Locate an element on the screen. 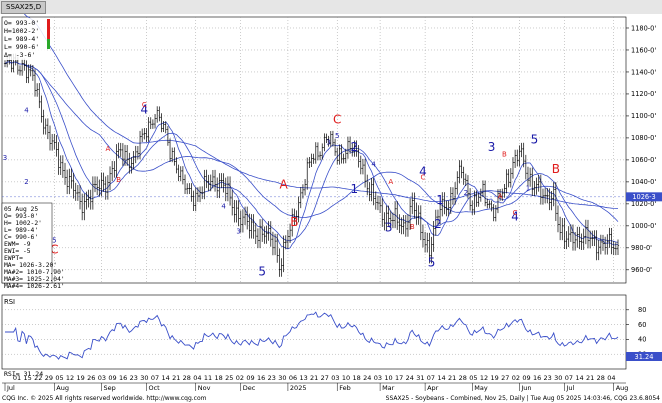 This screenshot has height=403, width=662. day-tick-label: 10 is located at coordinates (388, 378).